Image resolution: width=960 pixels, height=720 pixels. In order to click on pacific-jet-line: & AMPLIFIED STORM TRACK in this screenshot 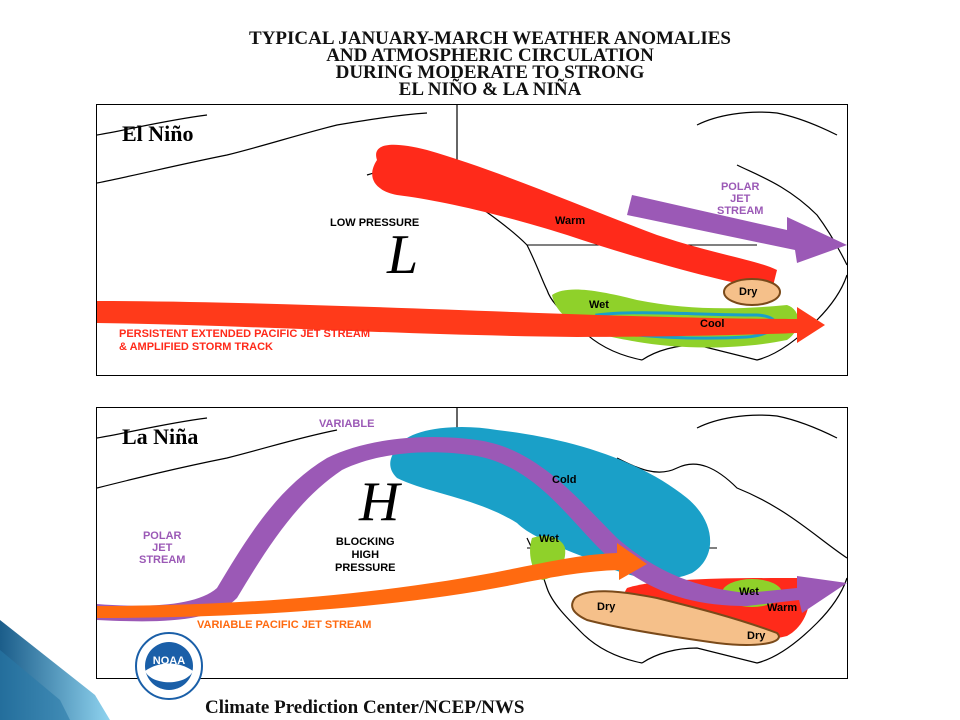, I will do `click(196, 347)`.